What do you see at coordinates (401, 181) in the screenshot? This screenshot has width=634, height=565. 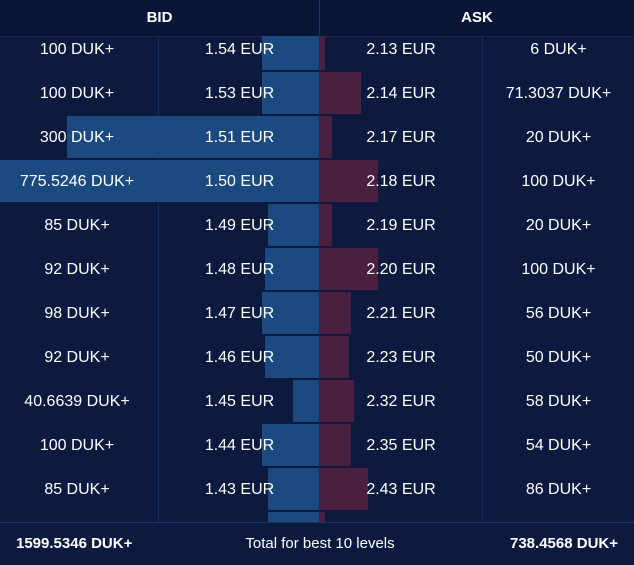 I see `ask-price: 2.18 EUR` at bounding box center [401, 181].